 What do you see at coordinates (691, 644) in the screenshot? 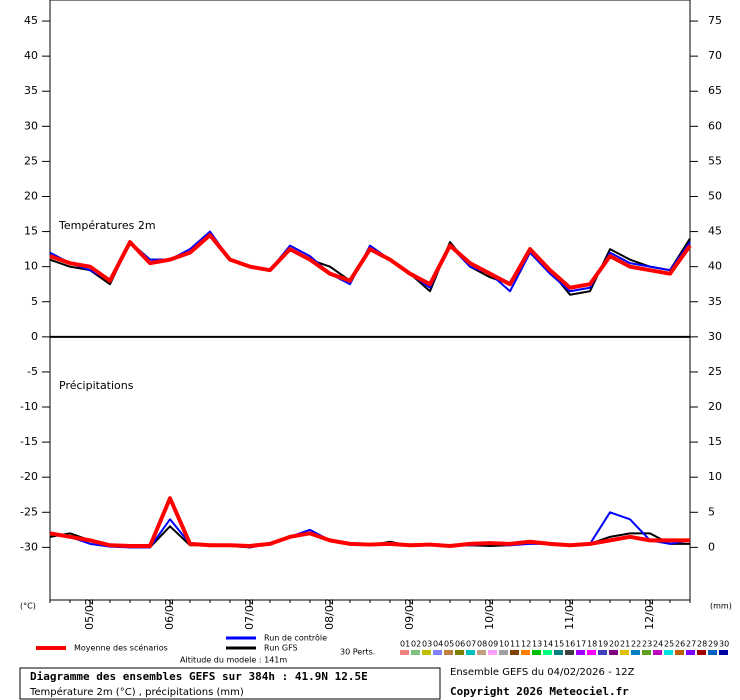
I see `member-label: 27` at bounding box center [691, 644].